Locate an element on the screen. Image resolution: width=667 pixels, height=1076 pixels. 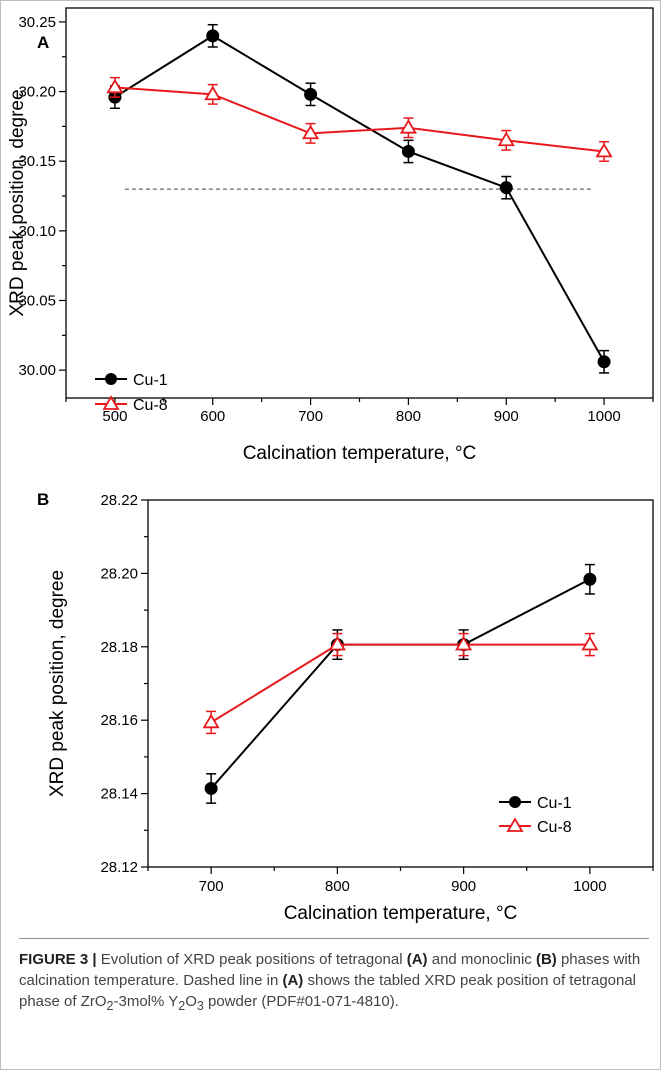
y-tick-label: 30.15 is located at coordinates (37, 161).